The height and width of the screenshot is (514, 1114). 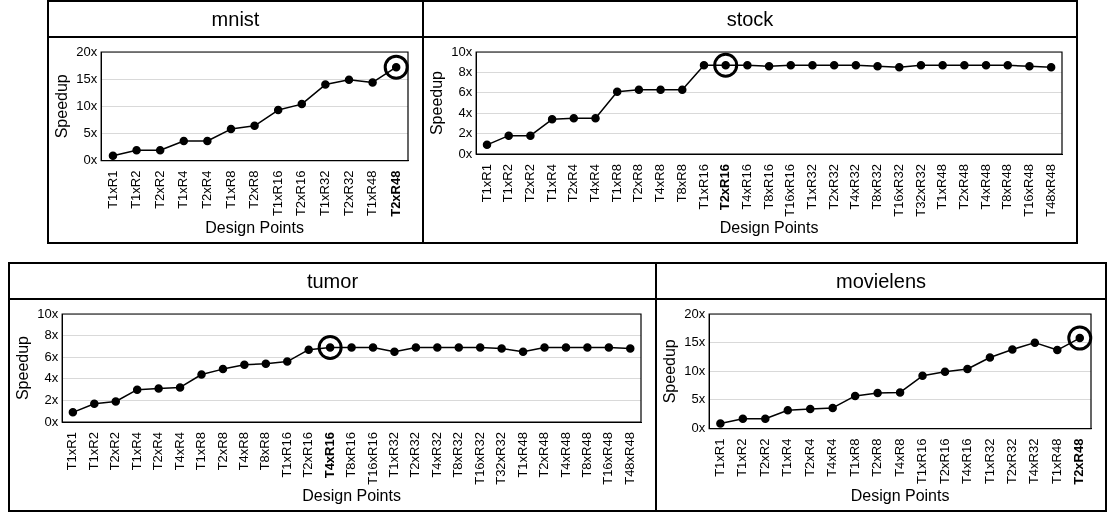 I want to click on x-tick-label: T16xR16, so click(x=372, y=458).